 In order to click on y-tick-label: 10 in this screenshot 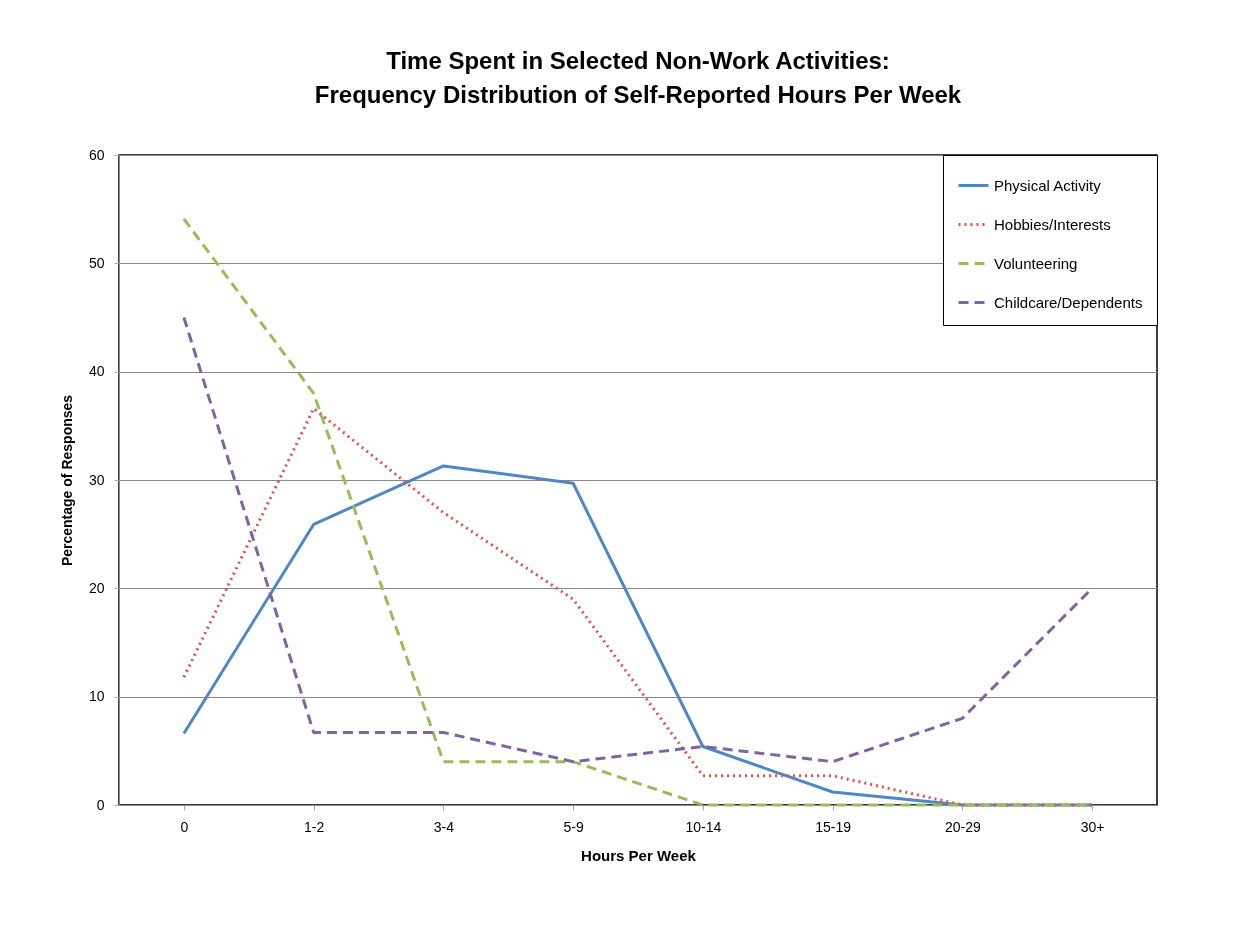, I will do `click(96, 696)`.